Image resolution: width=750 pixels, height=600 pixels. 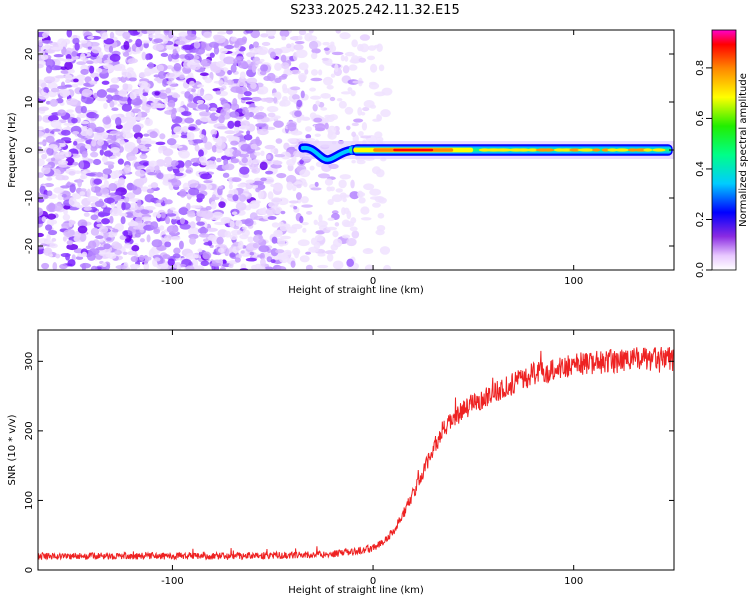 What do you see at coordinates (586, 150) in the screenshot?
I see `signal-band-hotspot` at bounding box center [586, 150].